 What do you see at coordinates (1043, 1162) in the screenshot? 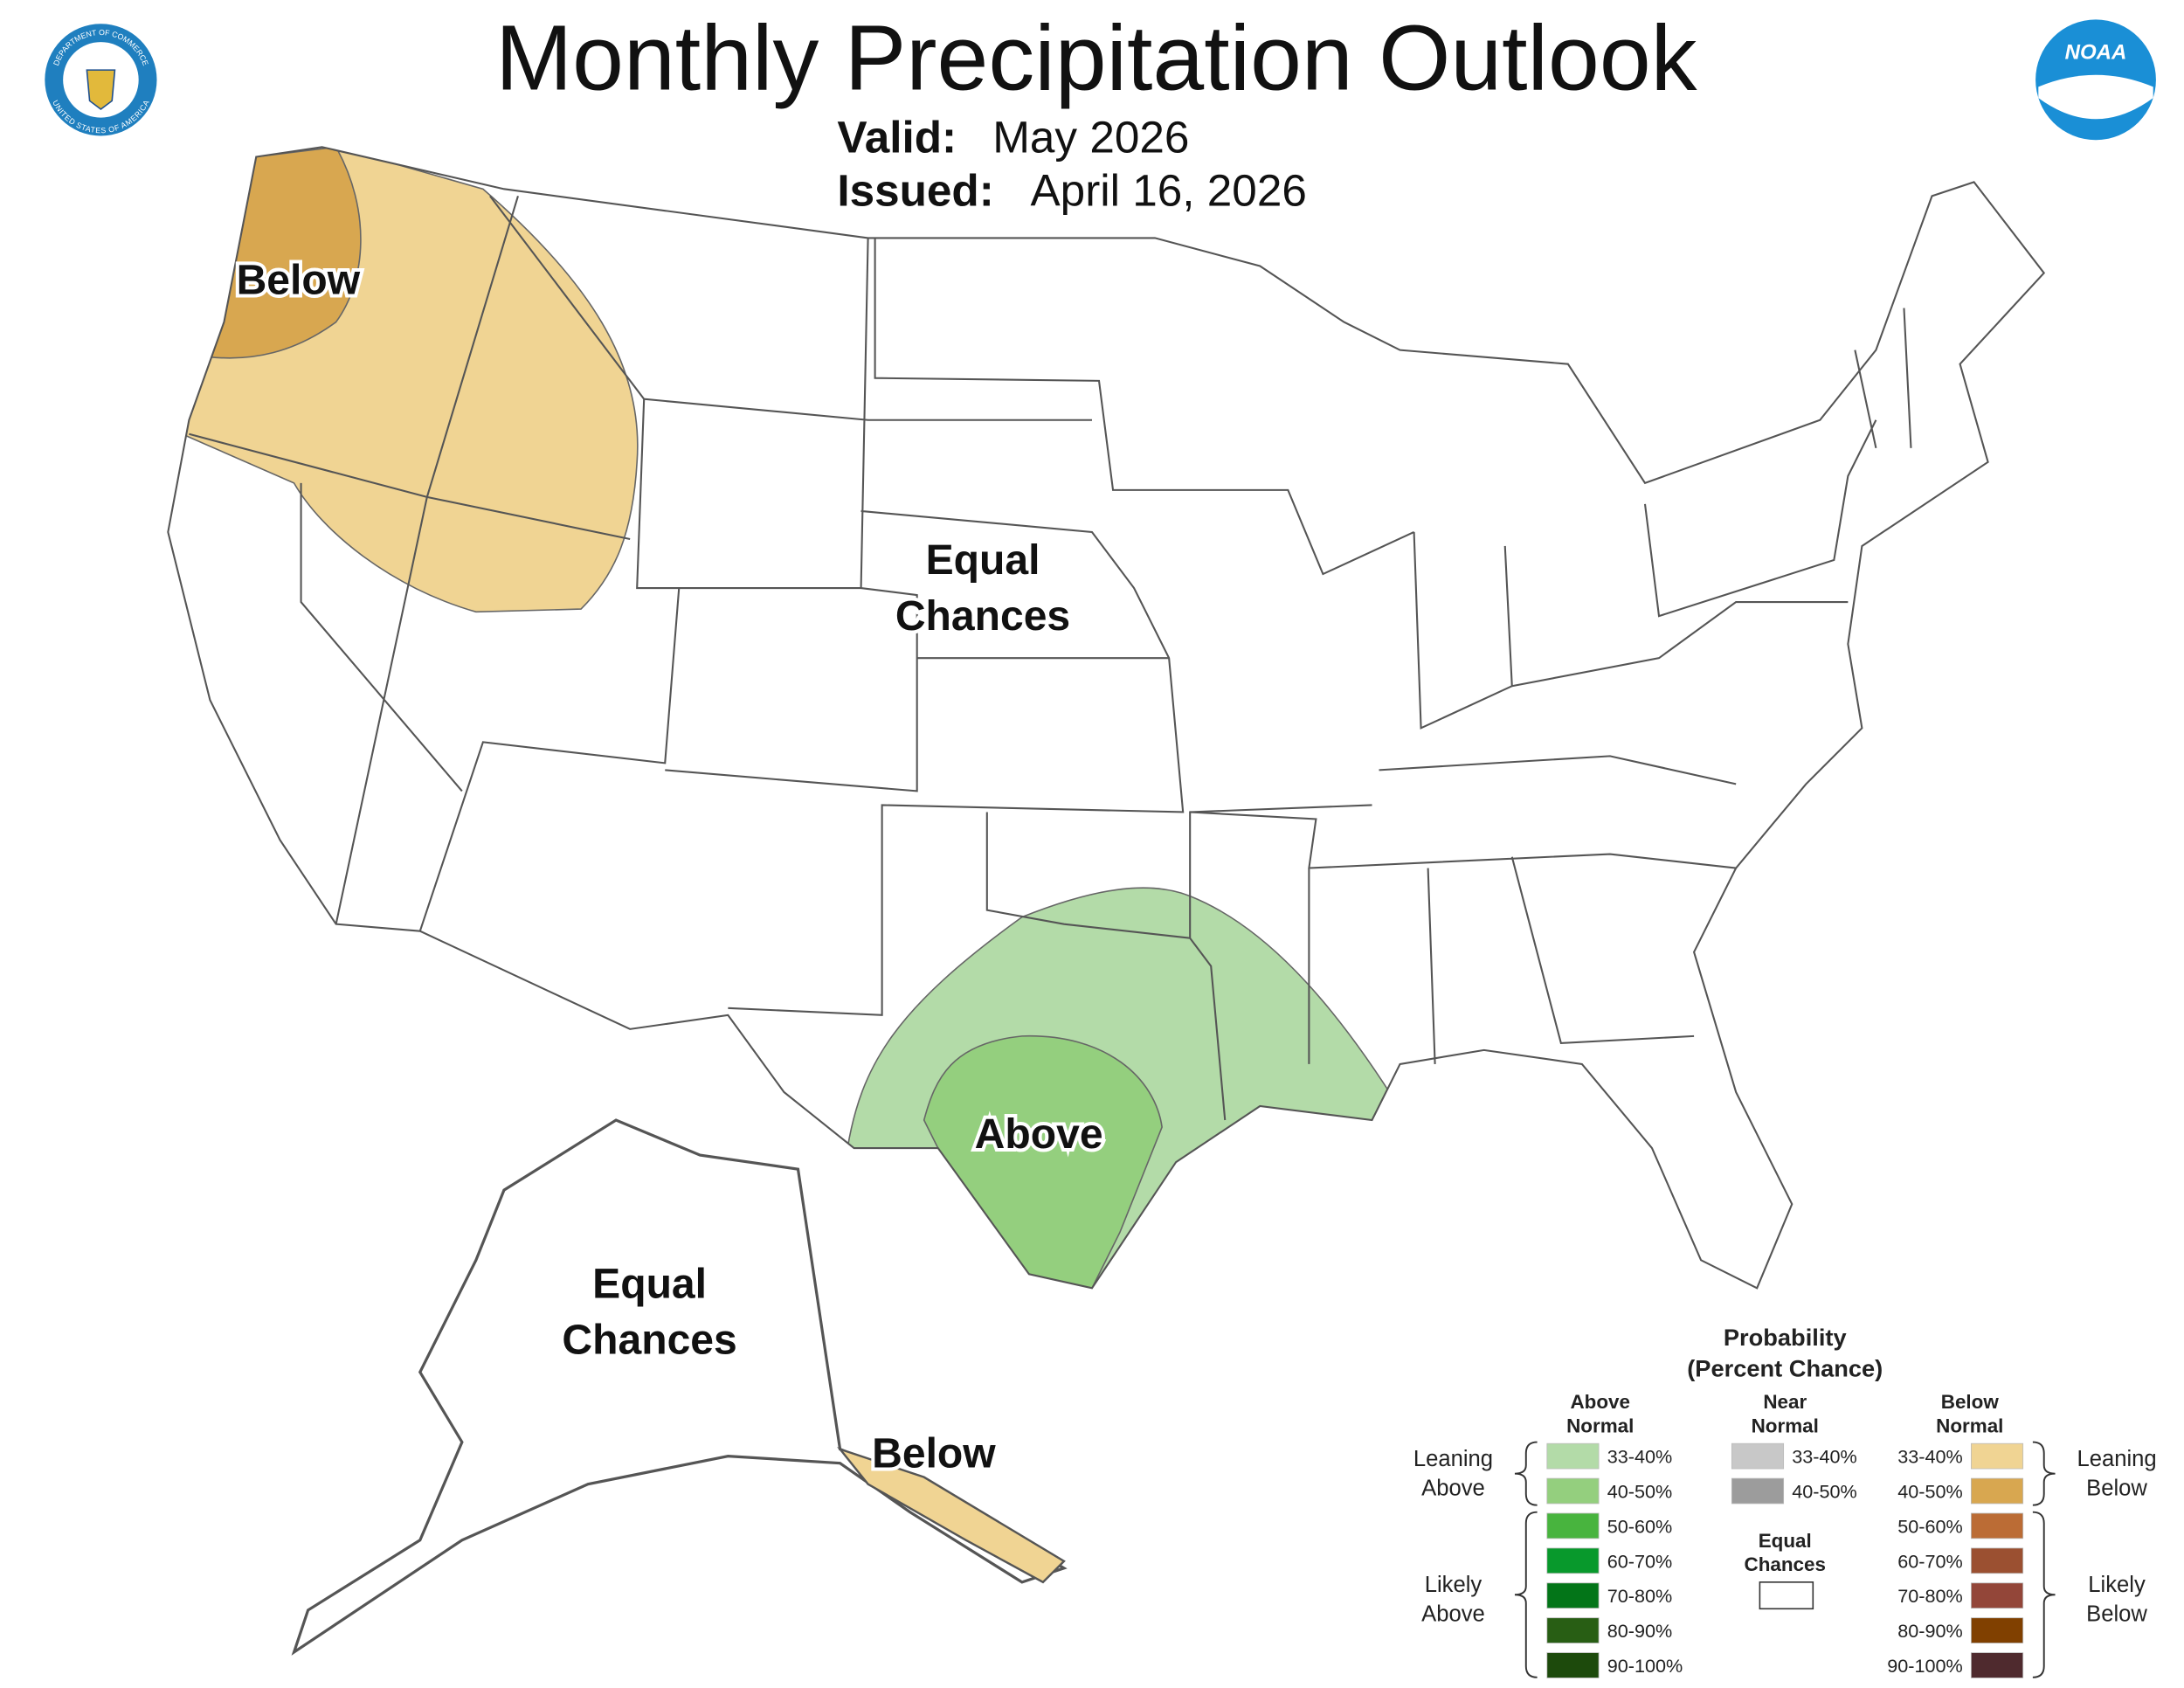
I see `above-region` at bounding box center [1043, 1162].